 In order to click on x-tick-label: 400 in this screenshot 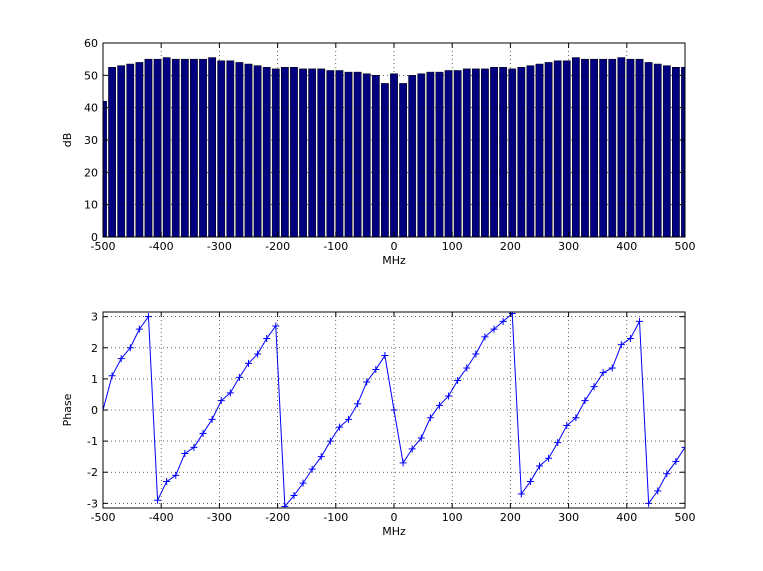, I will do `click(626, 517)`.